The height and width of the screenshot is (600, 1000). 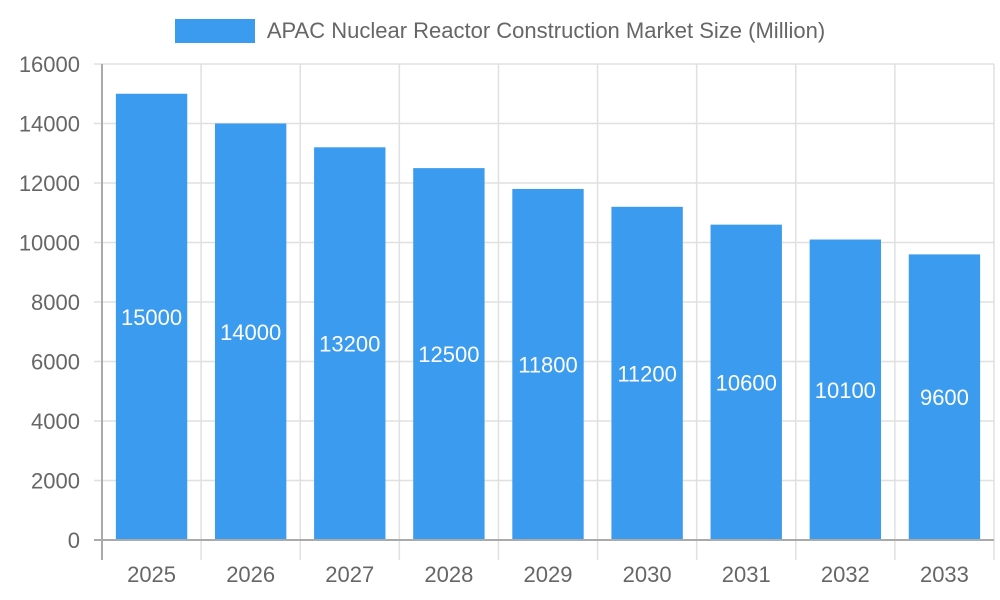 I want to click on data-label: 13200, so click(x=349, y=344).